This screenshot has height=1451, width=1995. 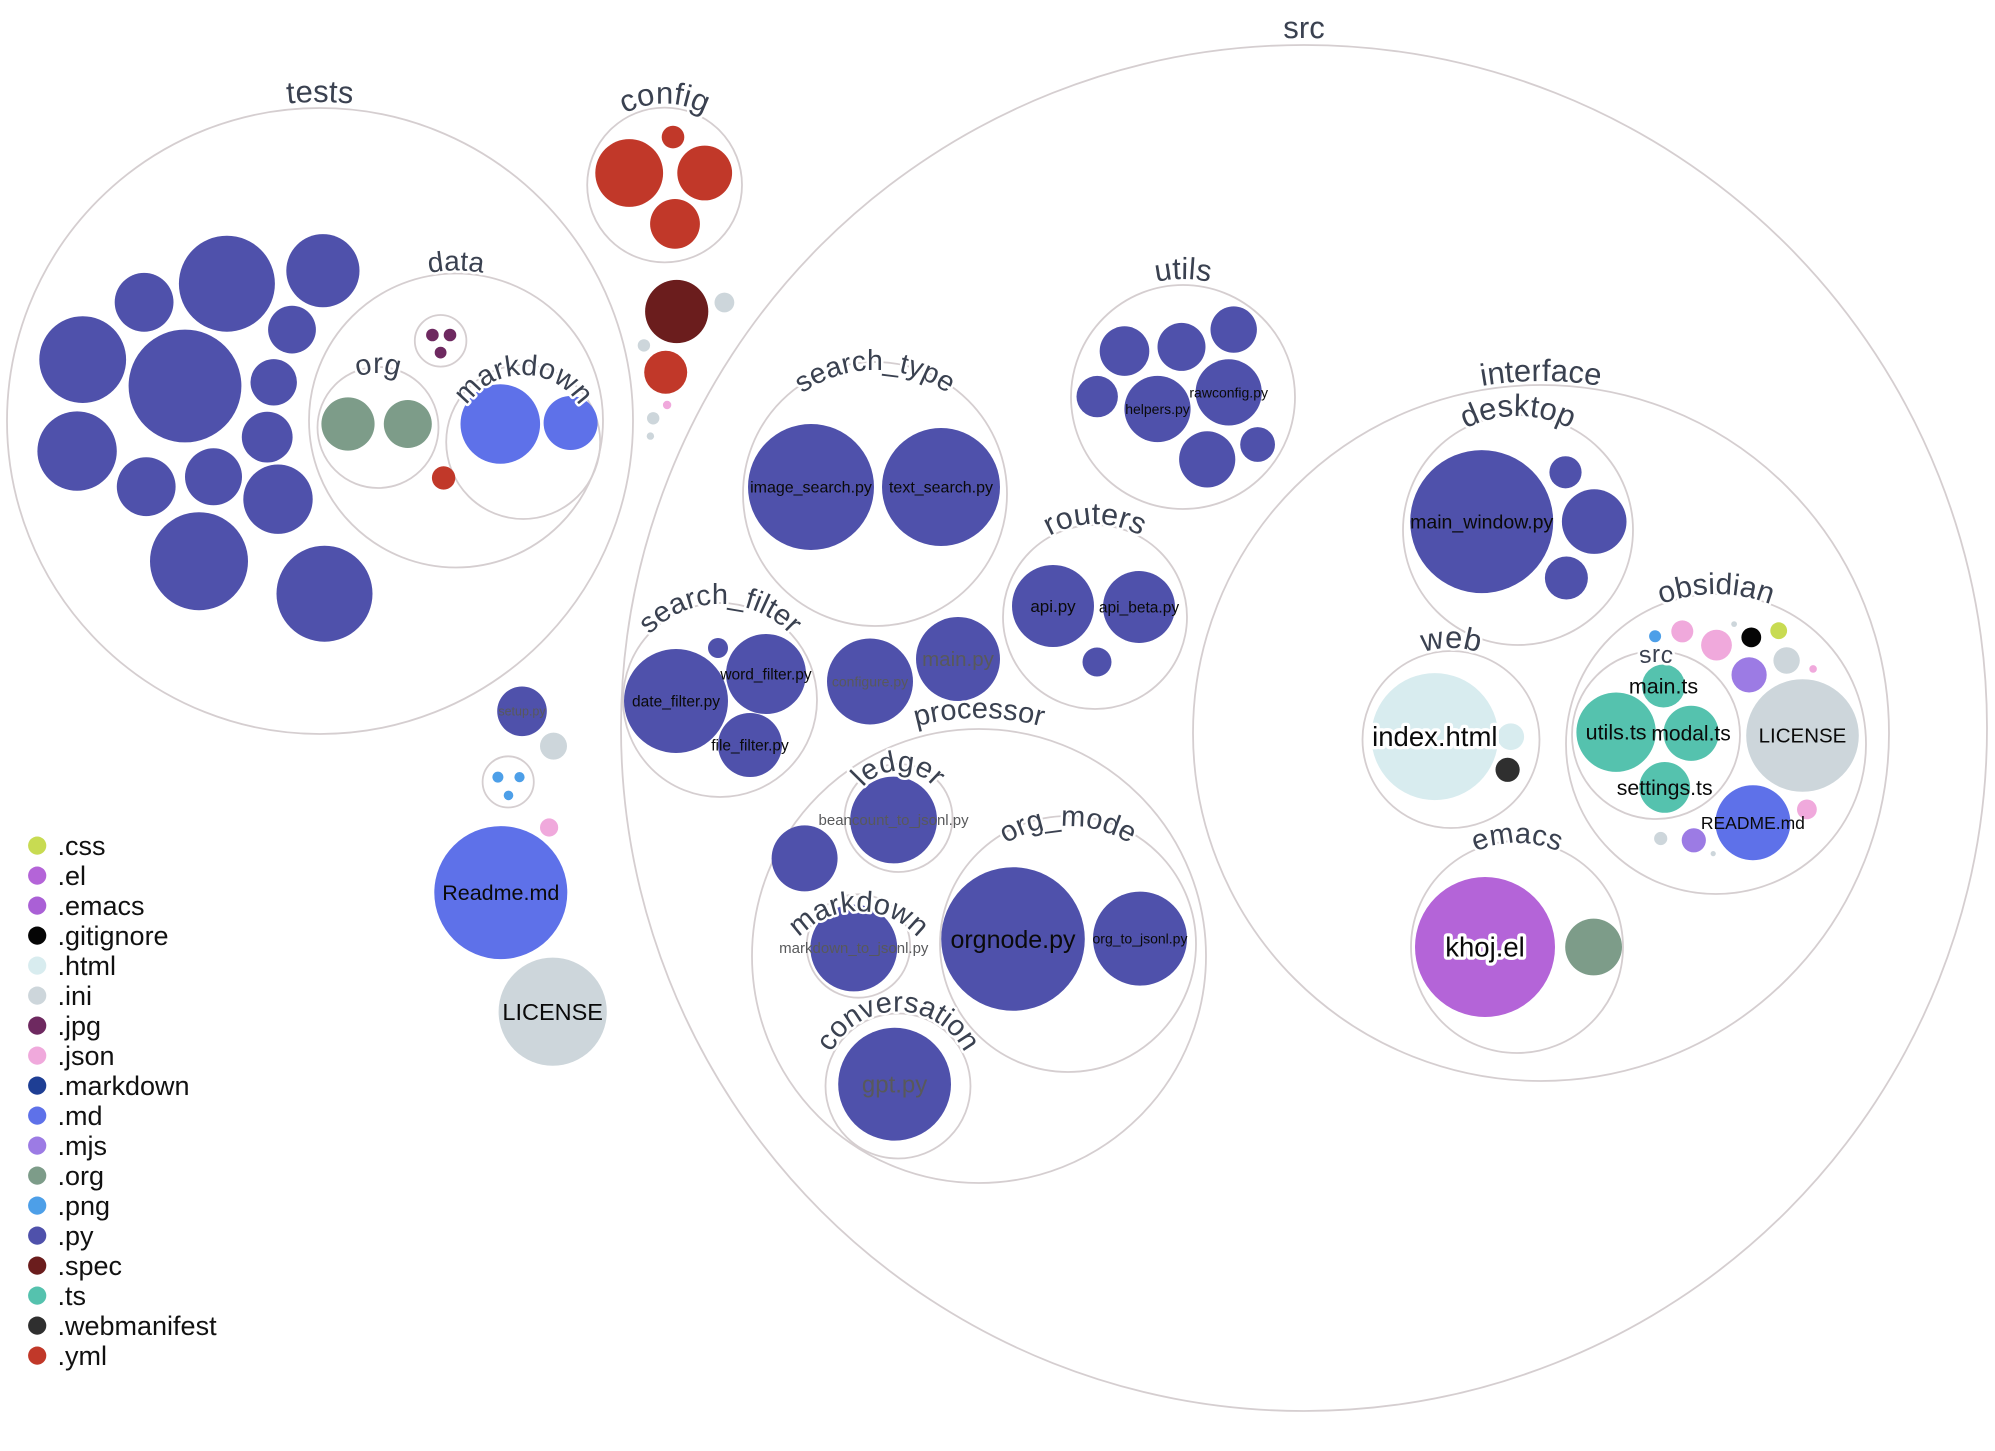 I want to click on svg-text: main.py, so click(x=958, y=659).